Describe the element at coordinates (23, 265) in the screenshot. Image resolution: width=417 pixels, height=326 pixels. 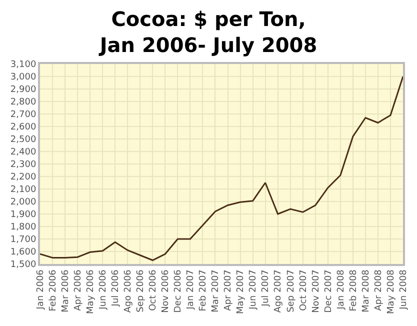
I see `y-tick-label: 1,500` at that location.